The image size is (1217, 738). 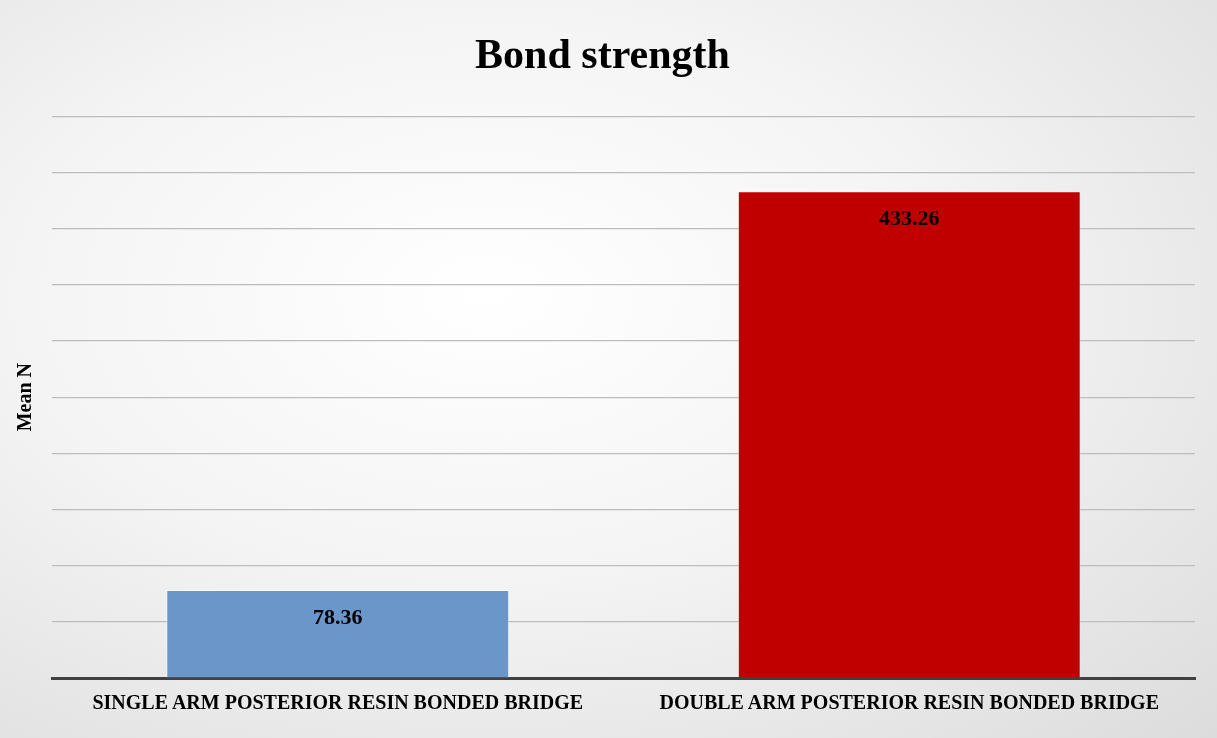 I want to click on data-label: 433.26, so click(x=909, y=218).